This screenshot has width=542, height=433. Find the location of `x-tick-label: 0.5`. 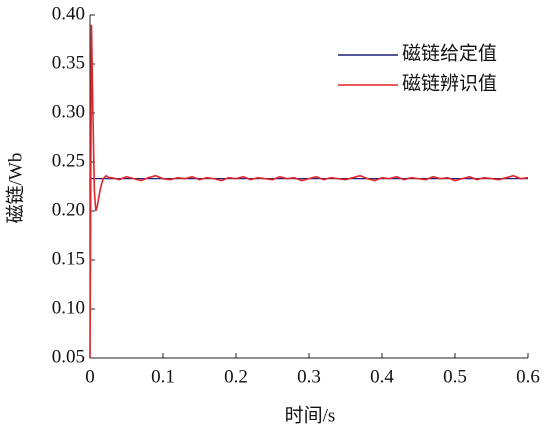

x-tick-label: 0.5 is located at coordinates (455, 376).